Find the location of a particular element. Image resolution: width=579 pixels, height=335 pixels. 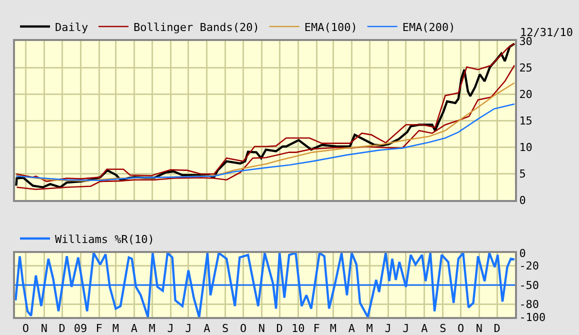

y-tick-label: 25 is located at coordinates (525, 67).